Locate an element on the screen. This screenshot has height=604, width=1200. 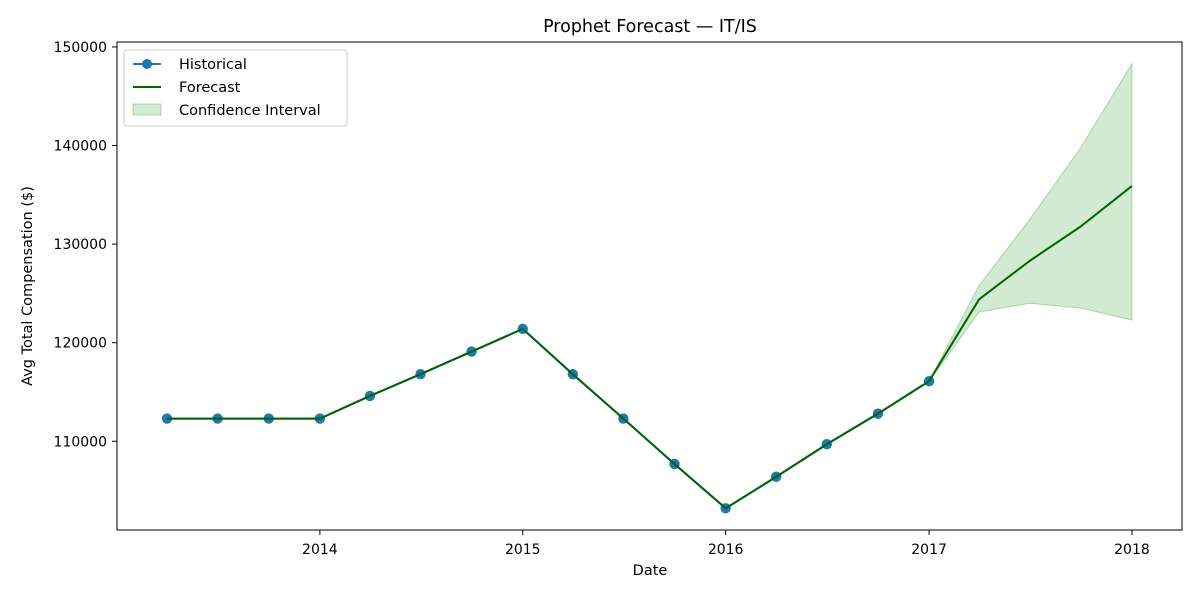
confidence-band-layer is located at coordinates (1030, 221).